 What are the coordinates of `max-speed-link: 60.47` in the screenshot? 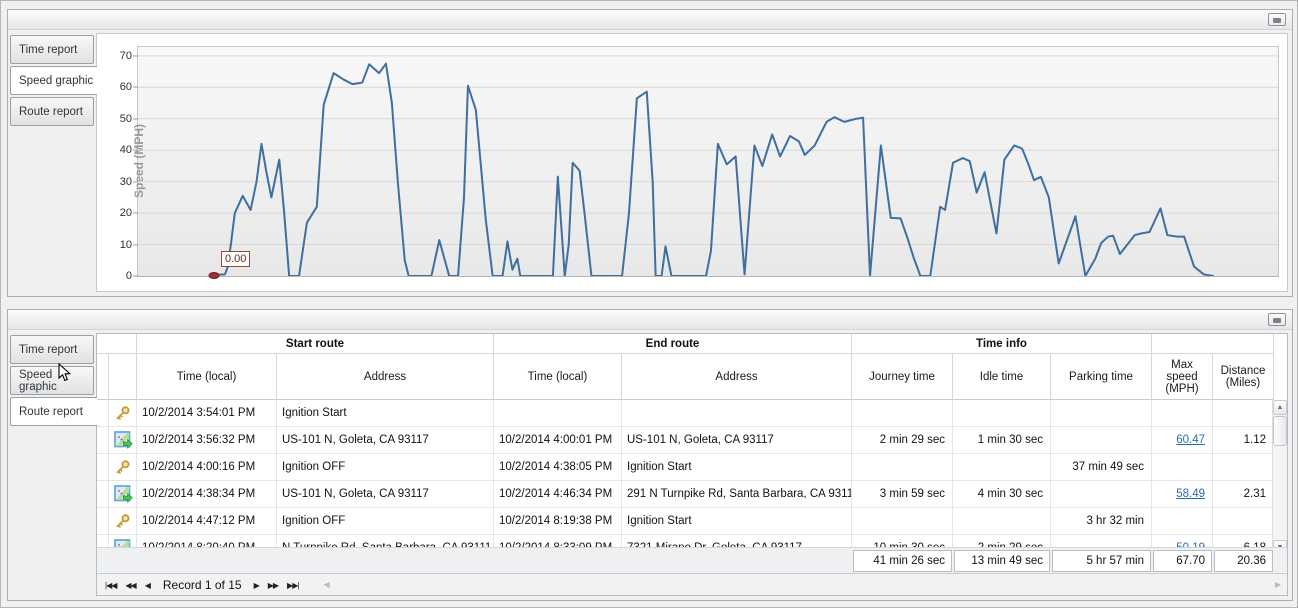 It's located at (1190, 440).